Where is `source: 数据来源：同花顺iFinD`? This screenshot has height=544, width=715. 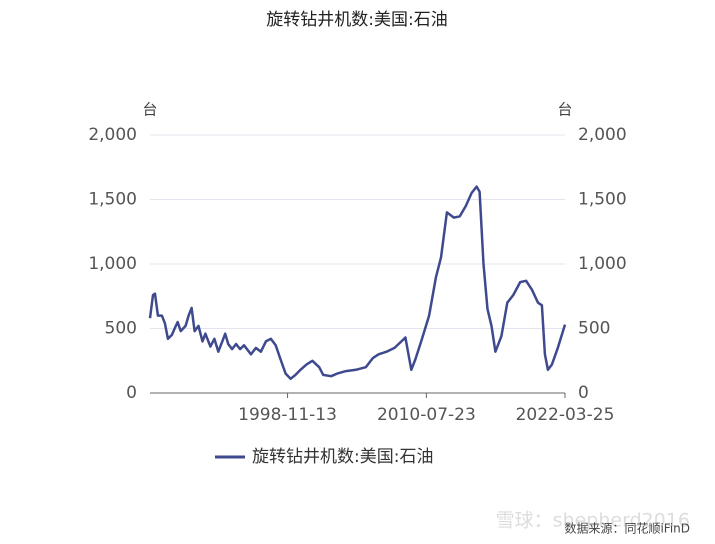 source: 数据来源：同花顺iFinD is located at coordinates (627, 528).